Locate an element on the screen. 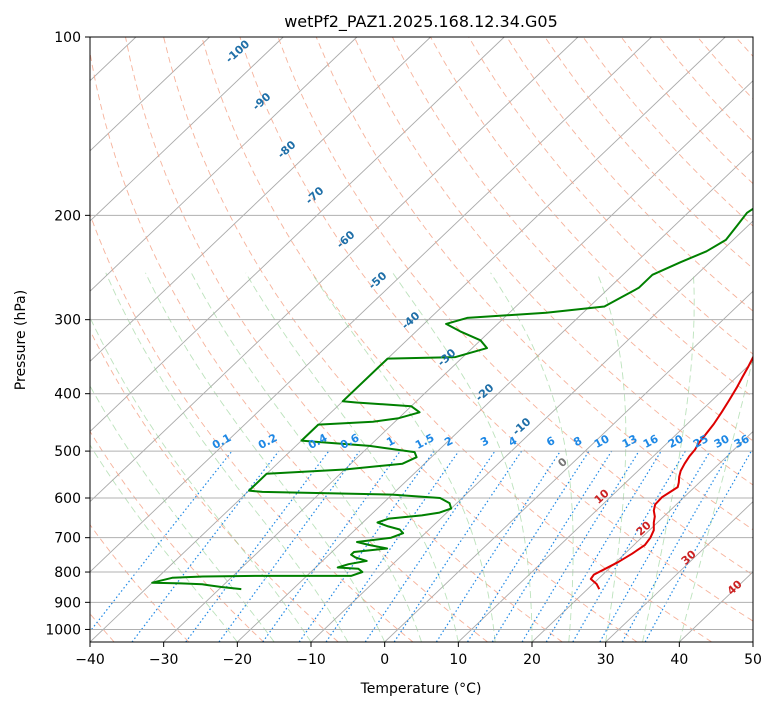 This screenshot has width=775, height=713. y-tick-label: 100 is located at coordinates (67, 38).